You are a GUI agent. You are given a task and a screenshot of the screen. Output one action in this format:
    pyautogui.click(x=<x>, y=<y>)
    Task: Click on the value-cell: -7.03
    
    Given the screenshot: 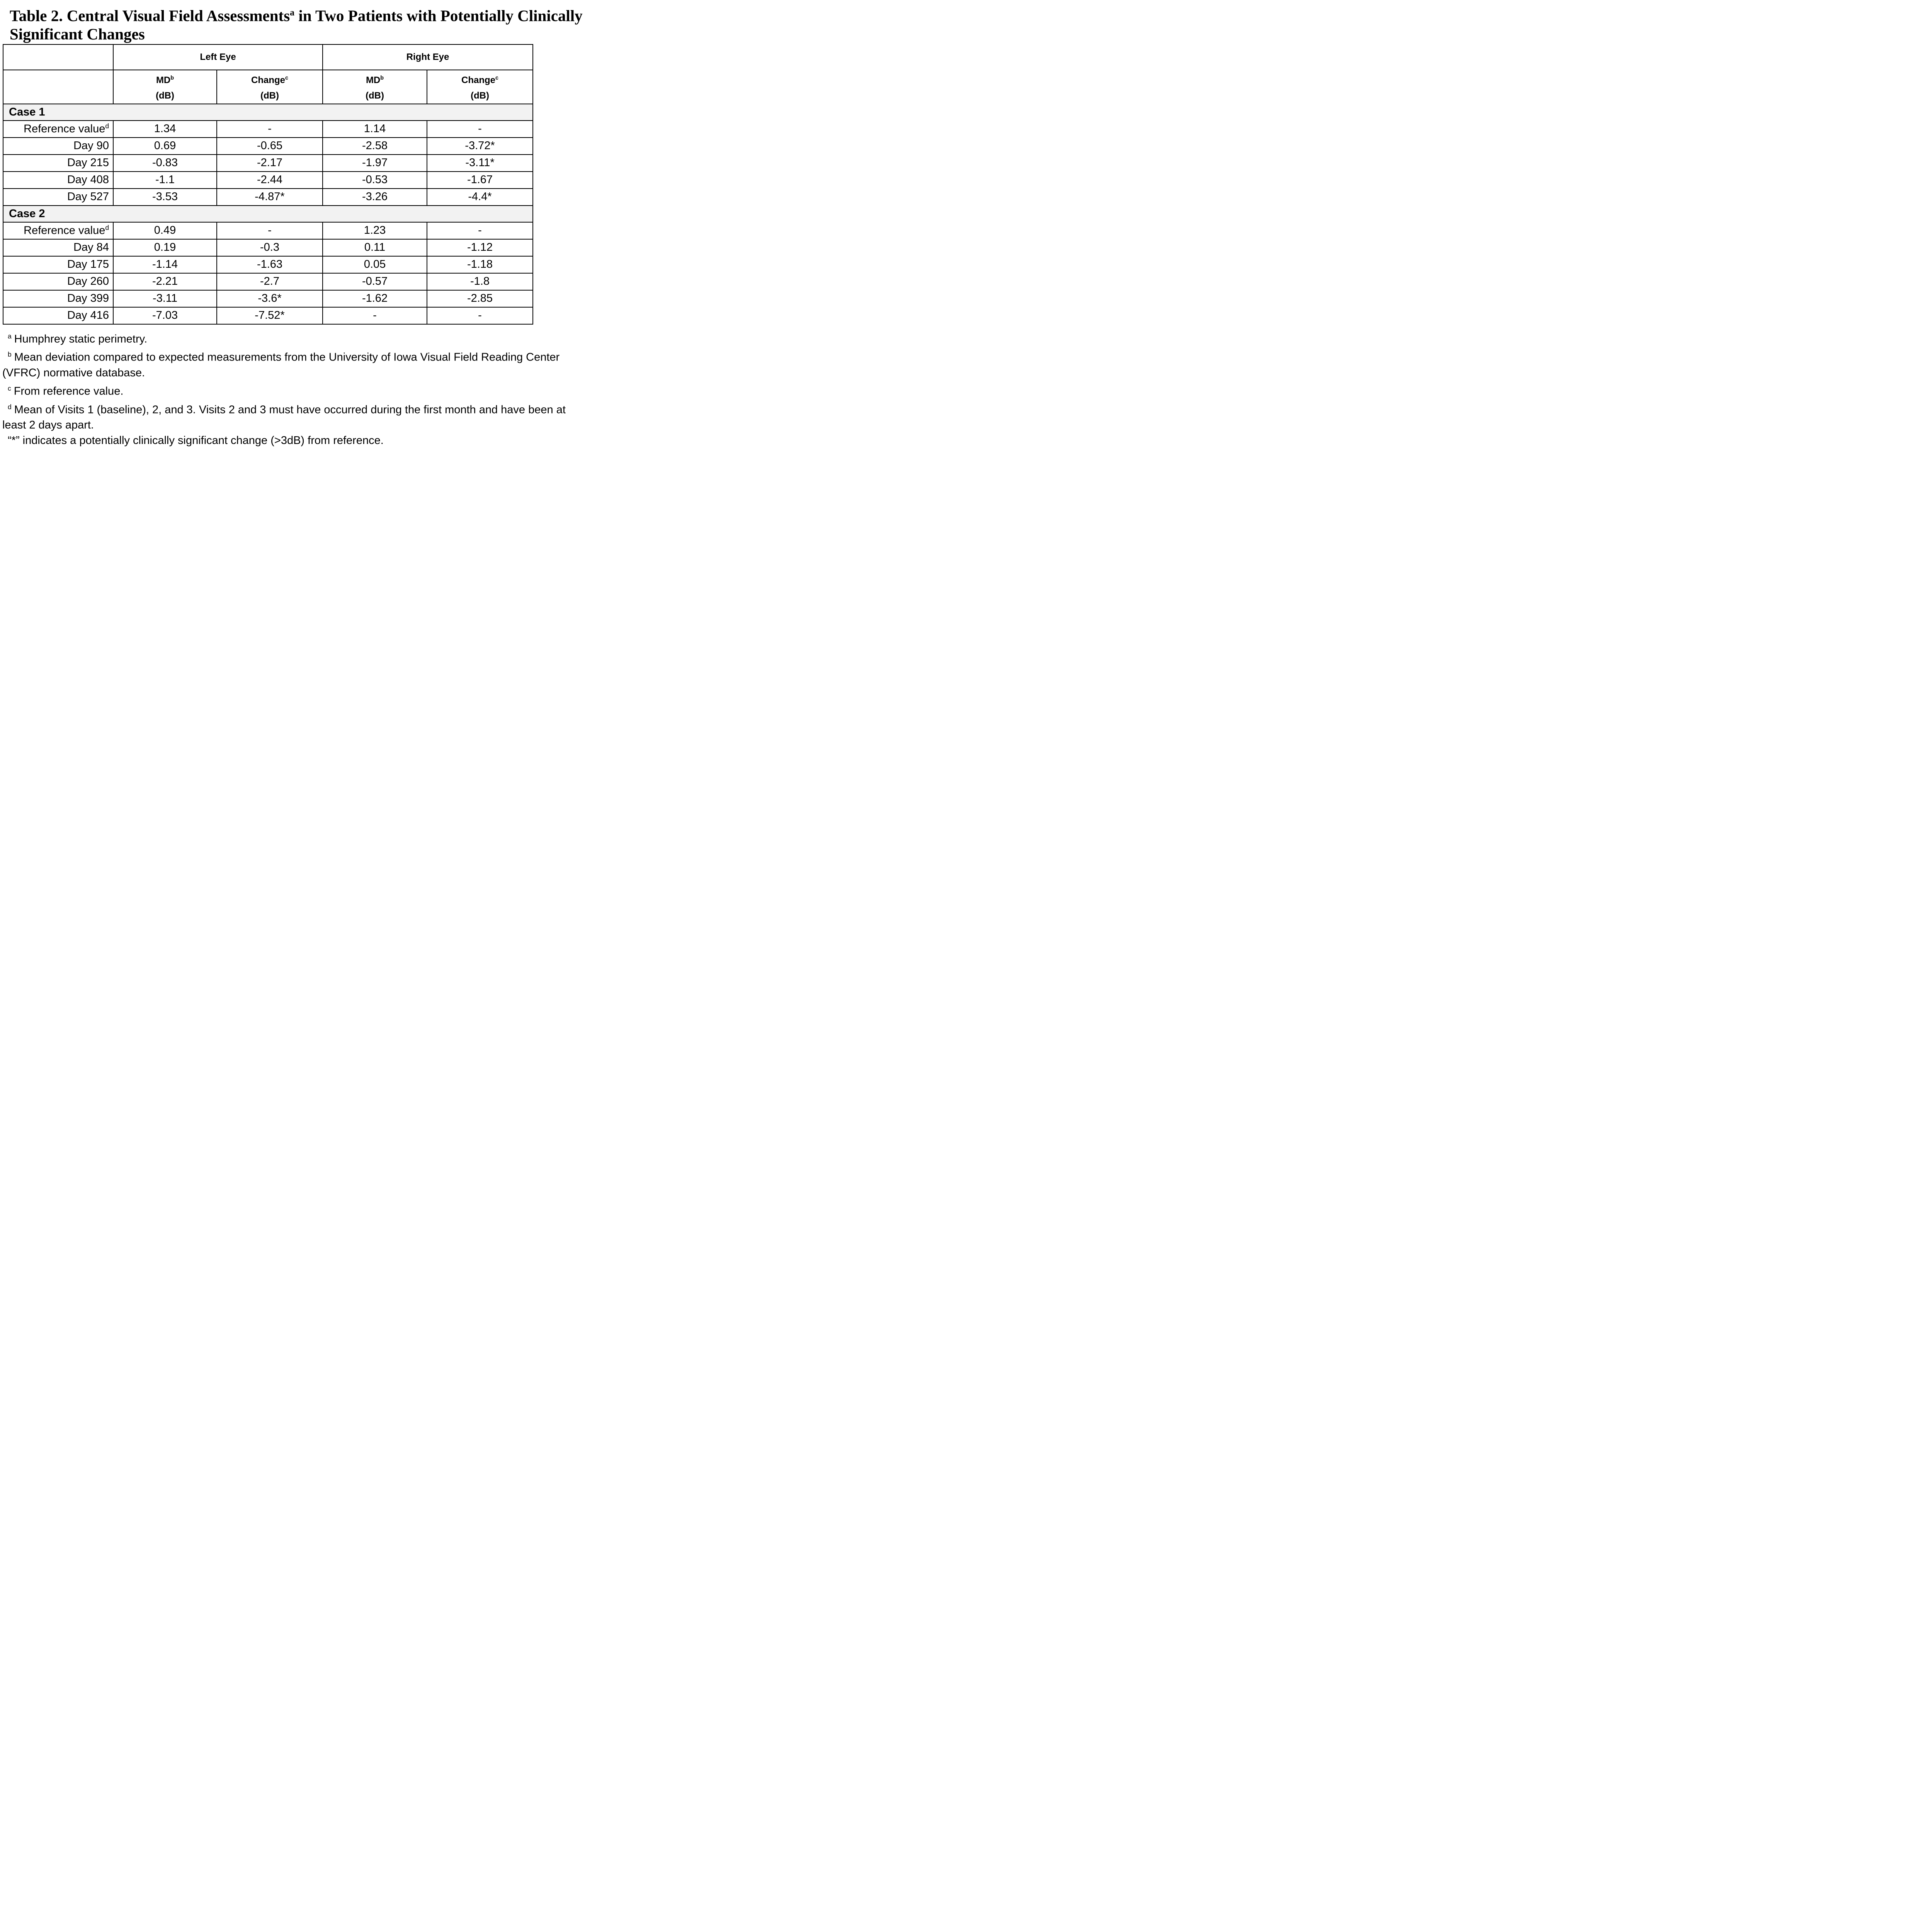 What is the action you would take?
    pyautogui.click(x=165, y=316)
    